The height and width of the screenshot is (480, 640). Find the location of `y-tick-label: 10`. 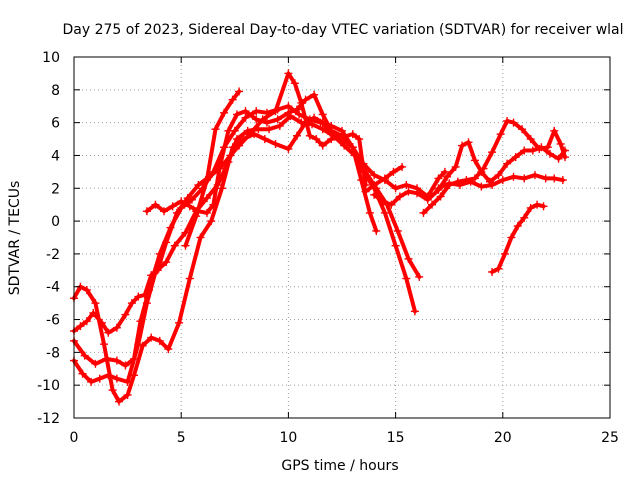

y-tick-label: 10 is located at coordinates (51, 58).